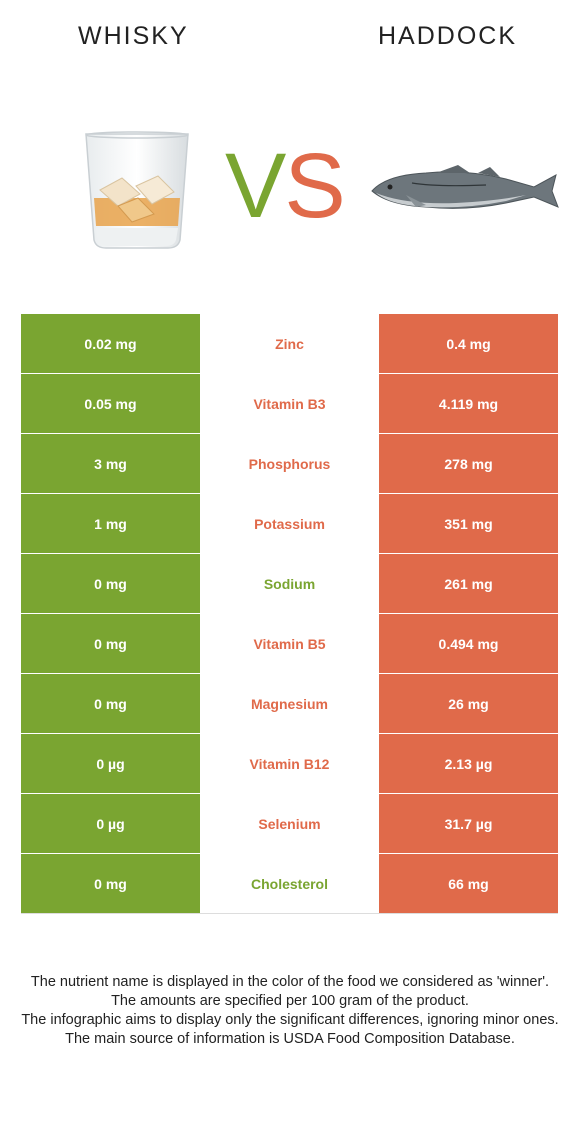  Describe the element at coordinates (447, 36) in the screenshot. I see `haddock-title: HADDOCK` at that location.